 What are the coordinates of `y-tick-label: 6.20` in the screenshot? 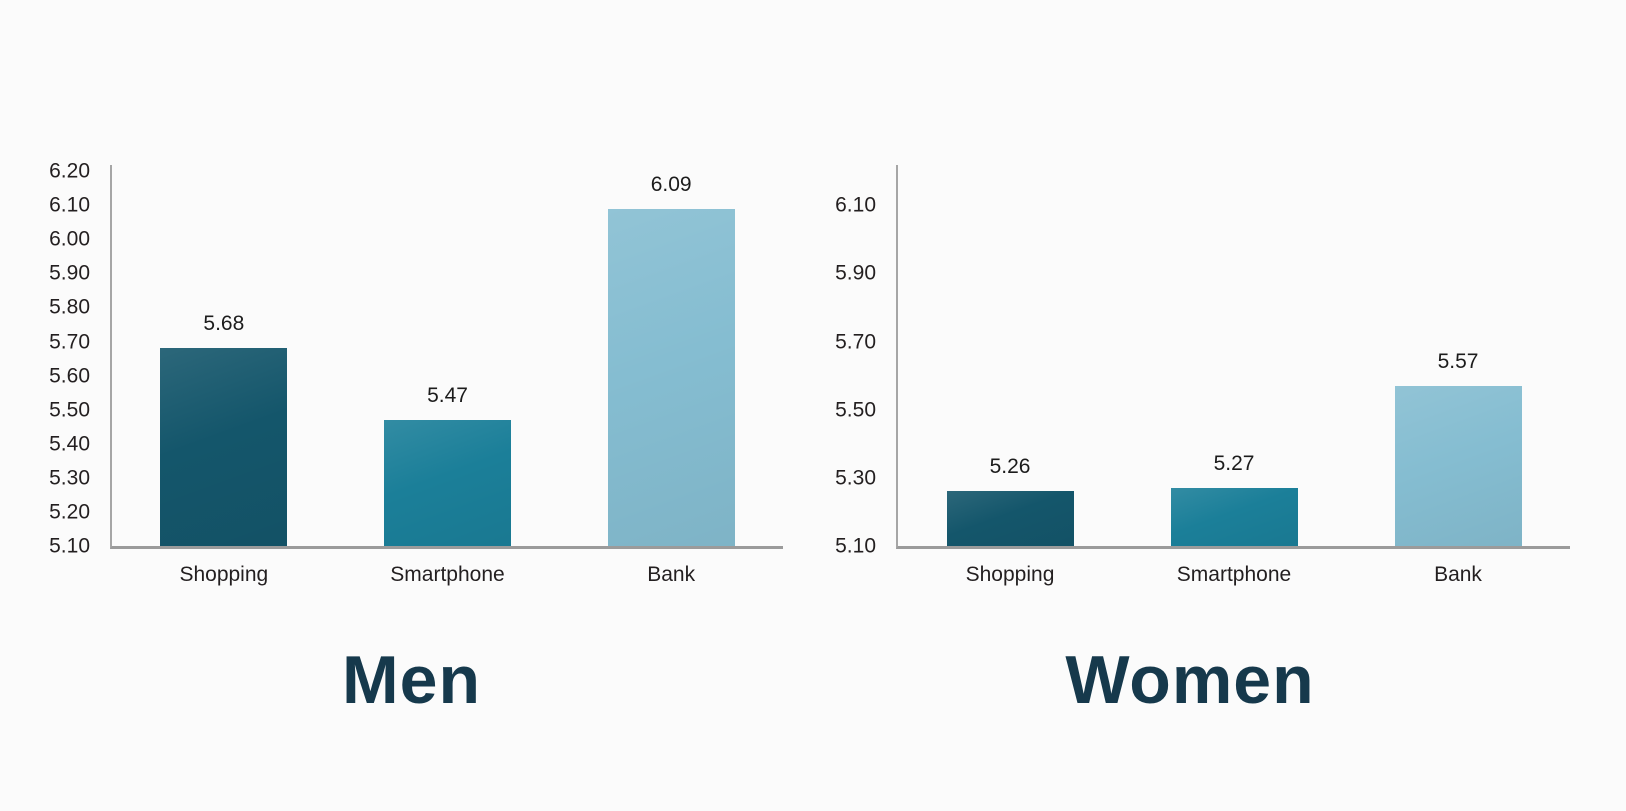 It's located at (69, 171).